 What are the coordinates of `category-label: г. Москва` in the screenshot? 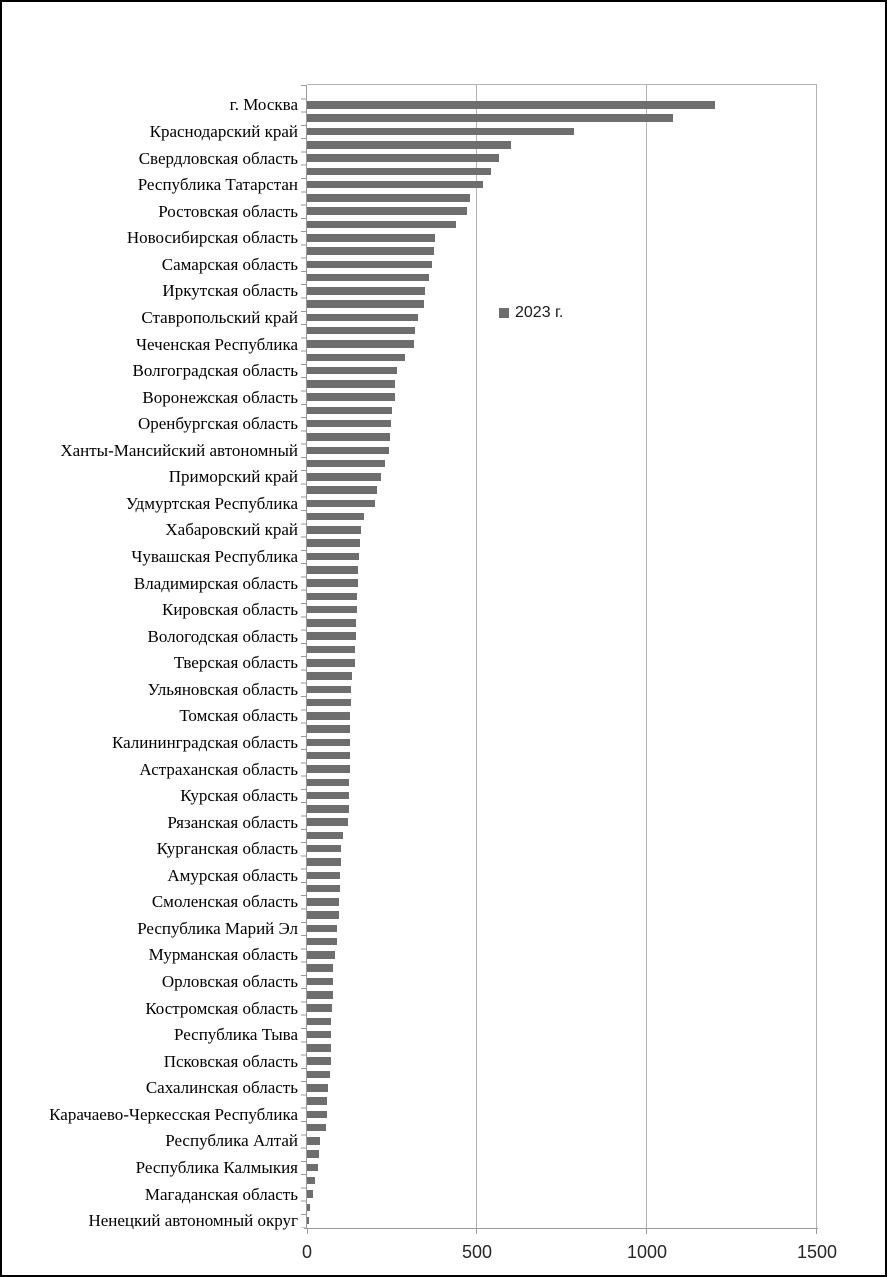 It's located at (263, 105).